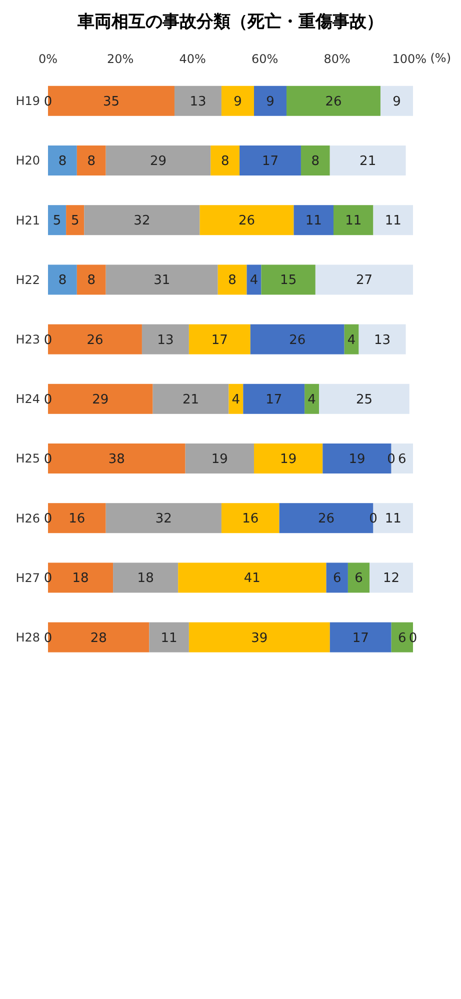 Image resolution: width=461 pixels, height=999 pixels. I want to click on data-label: 28, so click(98, 638).